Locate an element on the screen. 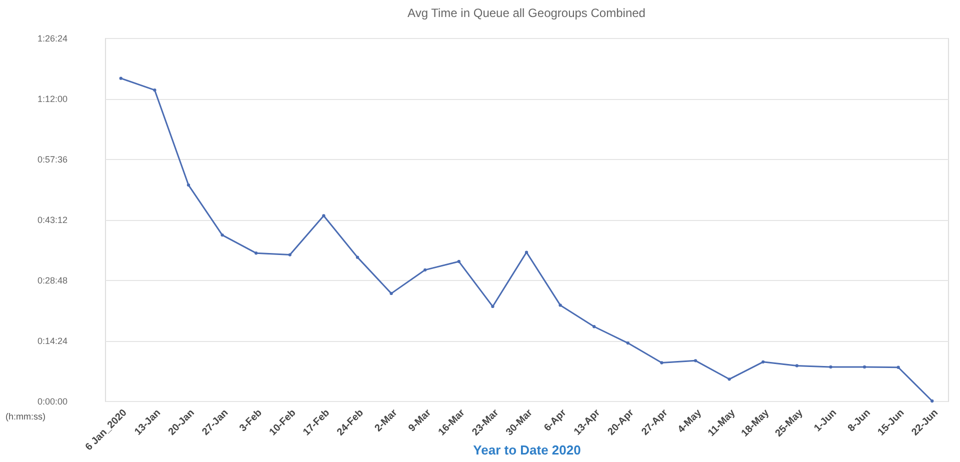 This screenshot has width=960, height=462. y-tick-label: 0:14:24 is located at coordinates (52, 341).